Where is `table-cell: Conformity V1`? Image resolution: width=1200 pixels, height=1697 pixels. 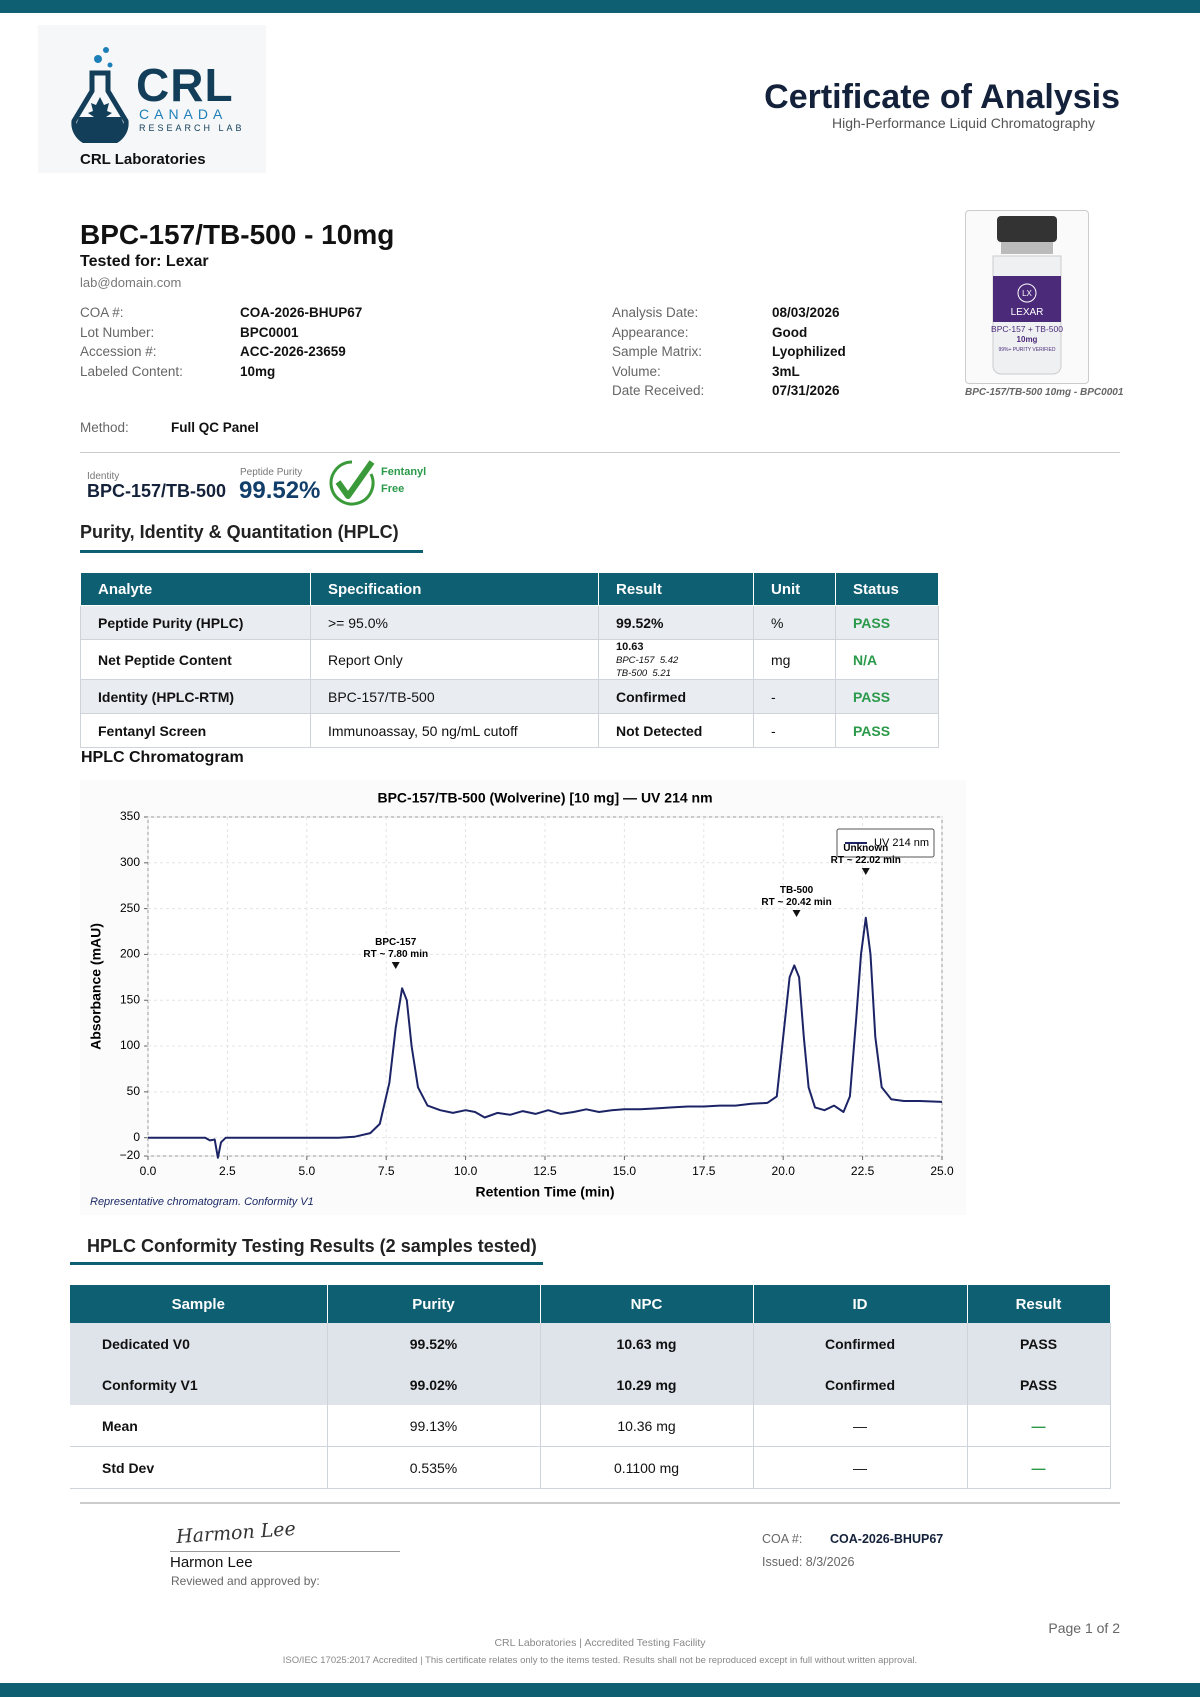 table-cell: Conformity V1 is located at coordinates (199, 1384).